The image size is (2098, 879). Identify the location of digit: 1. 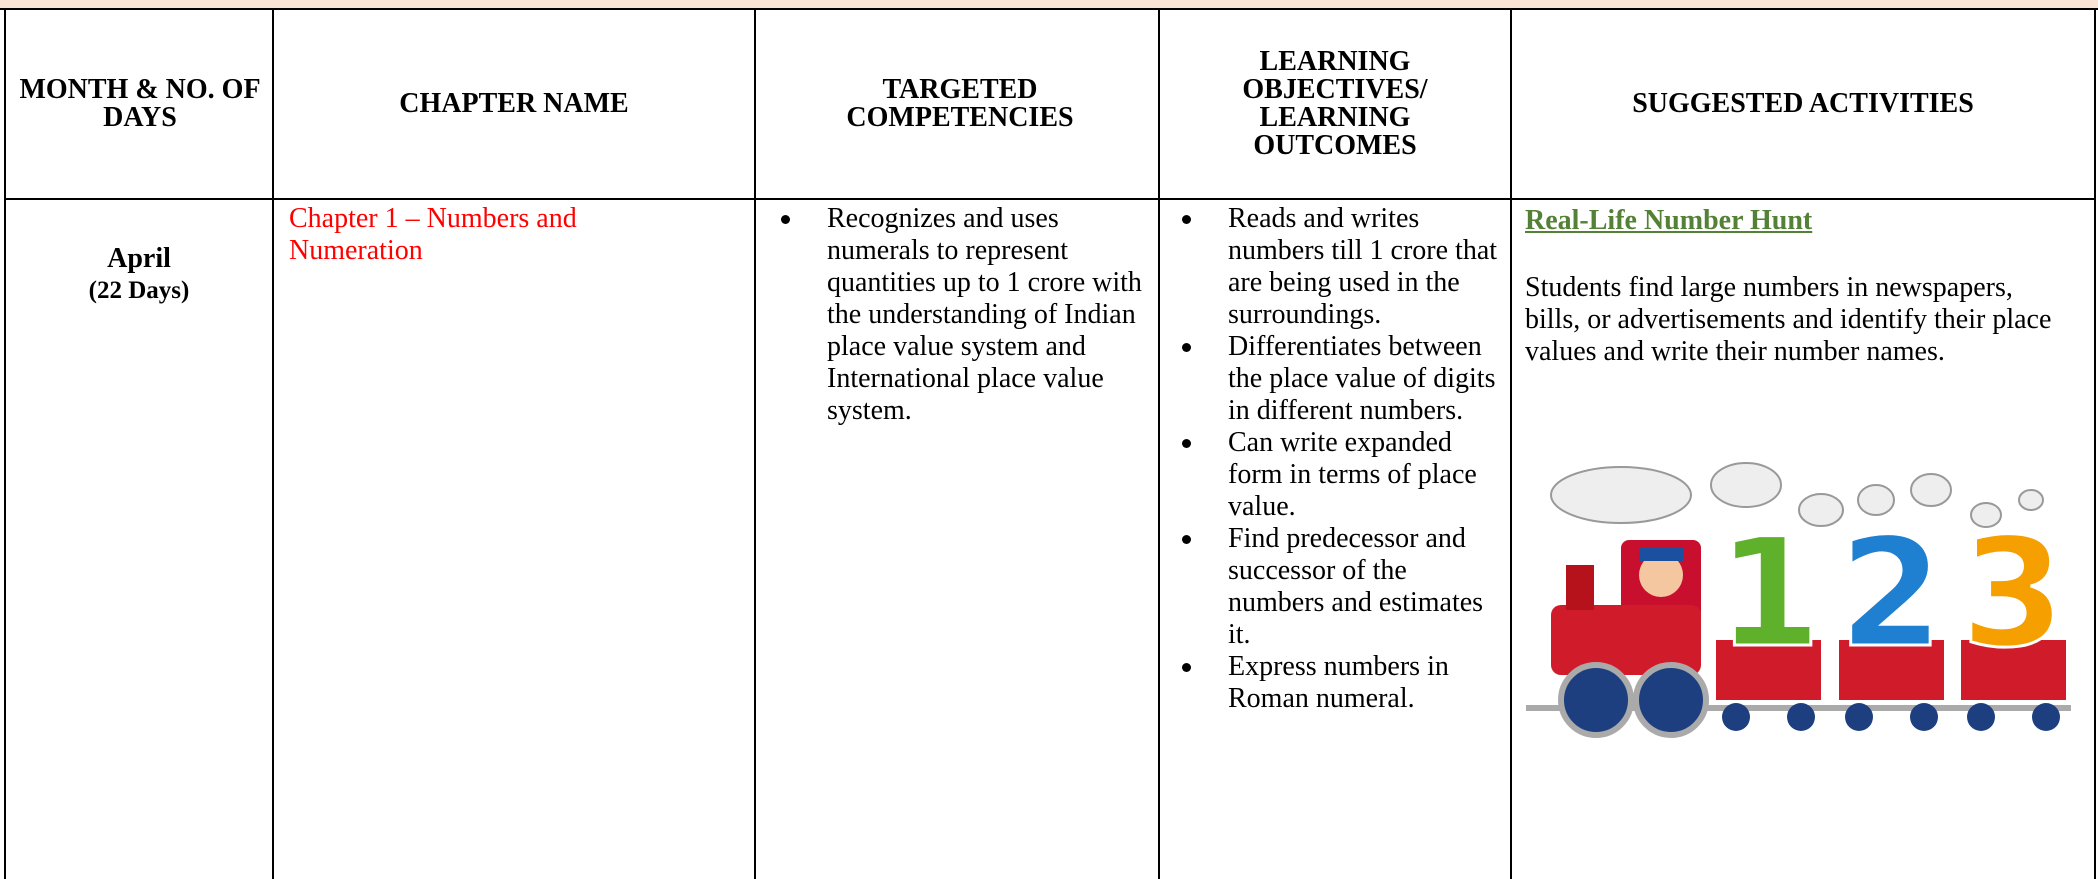
(1769, 594).